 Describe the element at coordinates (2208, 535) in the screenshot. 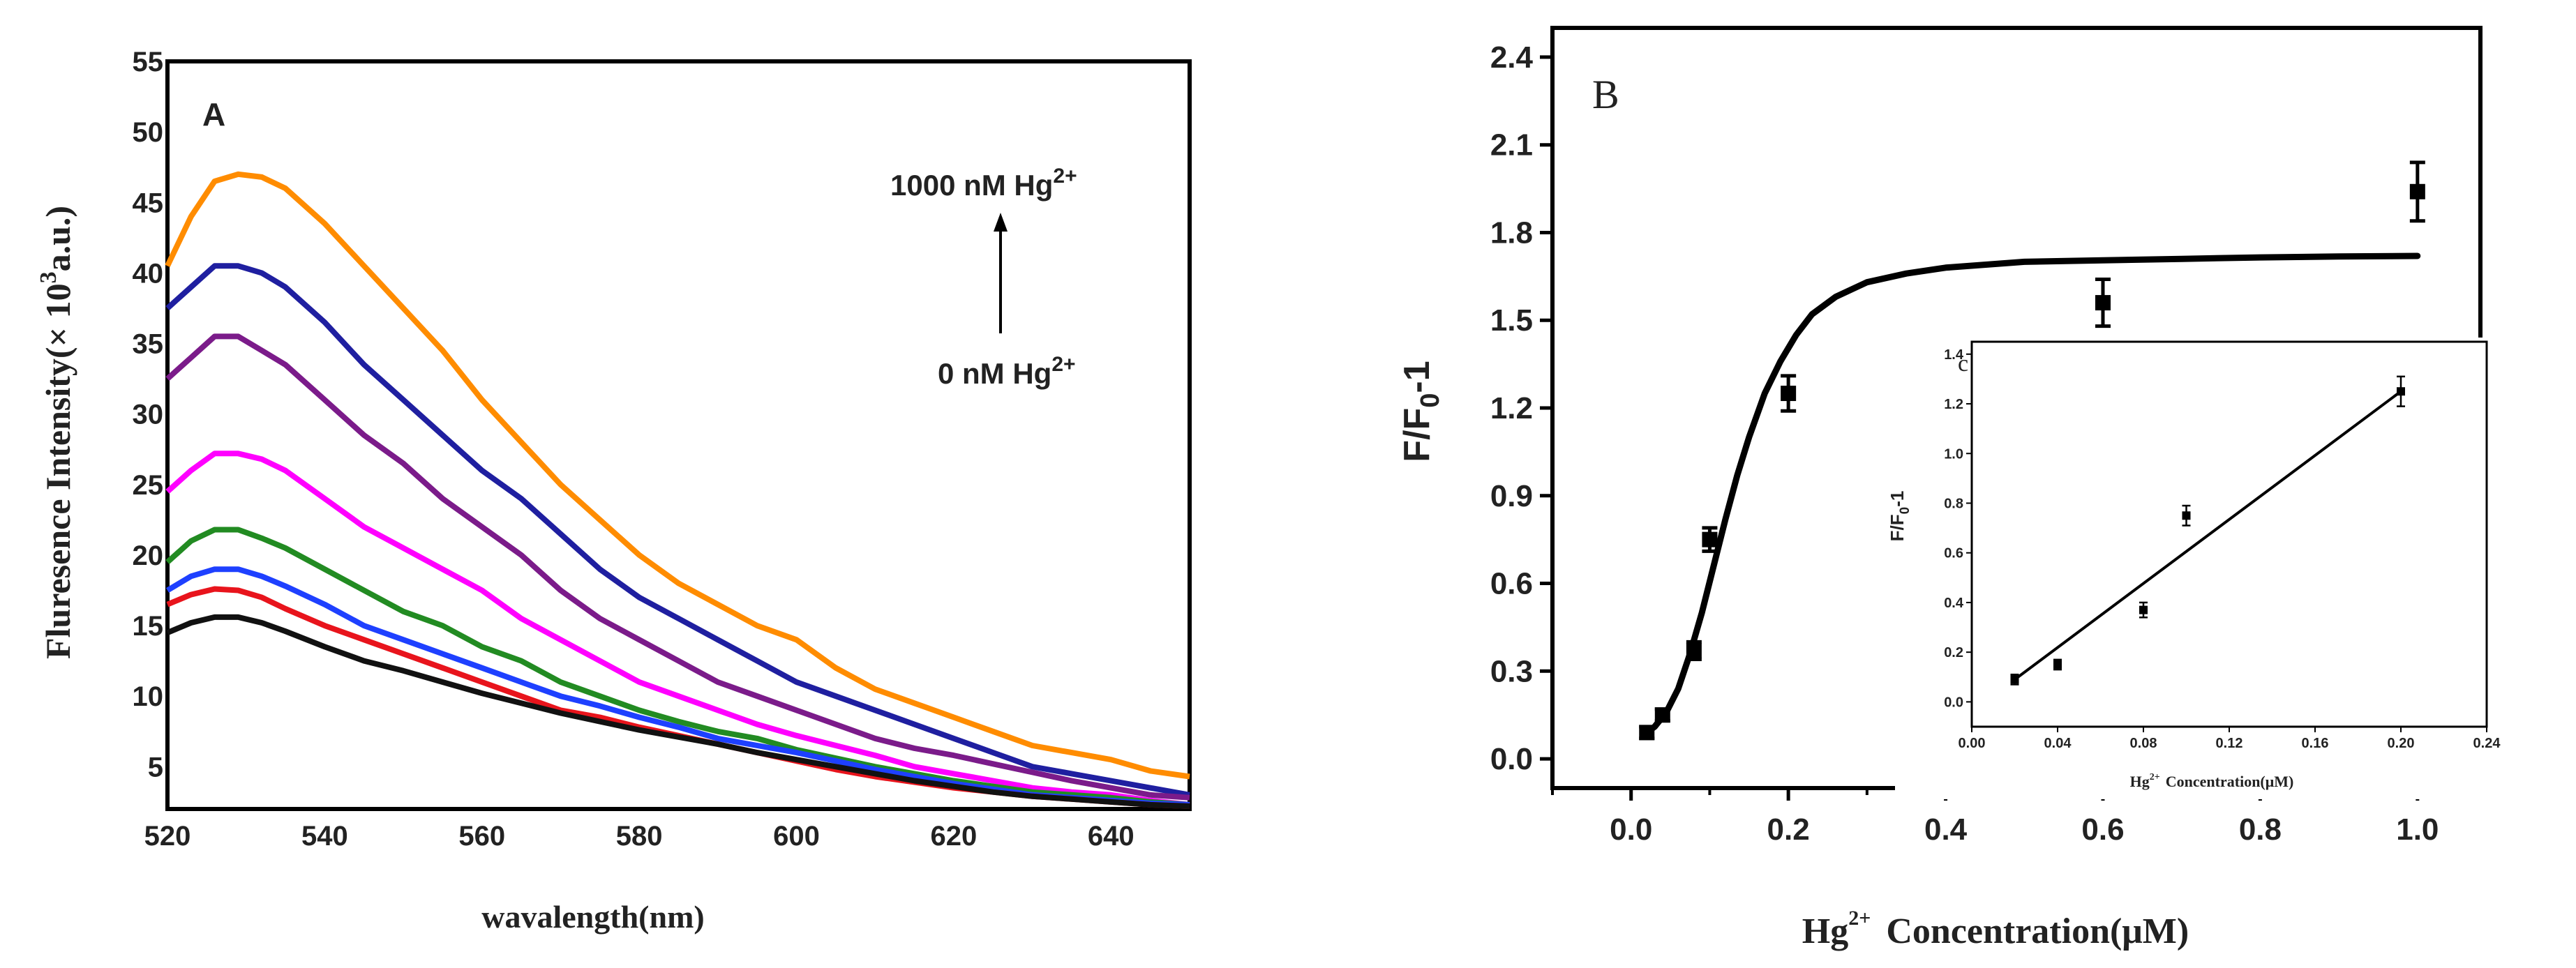

I see `inset-c-fit-line` at that location.